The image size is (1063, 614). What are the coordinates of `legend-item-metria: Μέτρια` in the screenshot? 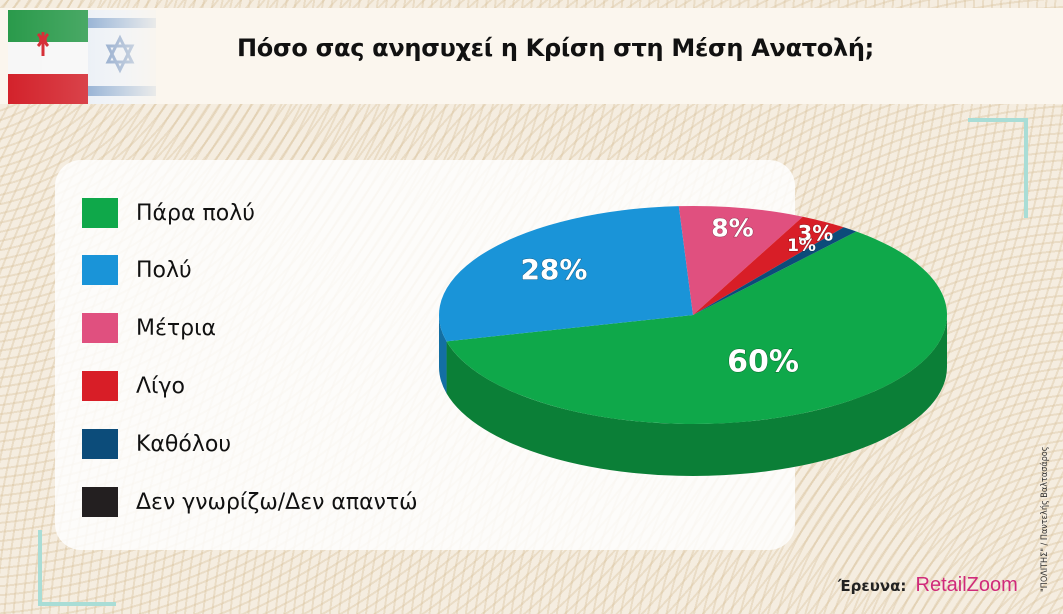 It's located at (149, 328).